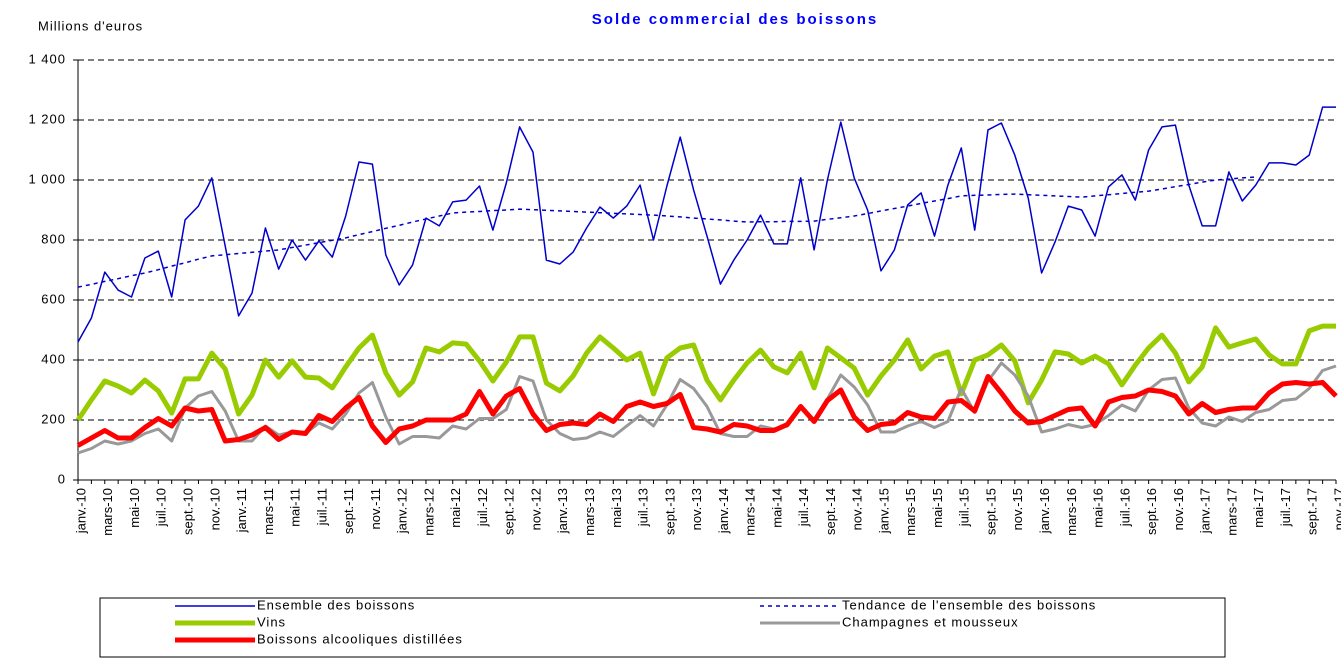 The height and width of the screenshot is (665, 1341). What do you see at coordinates (735, 19) in the screenshot?
I see `chart-title: Solde commercial des boissons` at bounding box center [735, 19].